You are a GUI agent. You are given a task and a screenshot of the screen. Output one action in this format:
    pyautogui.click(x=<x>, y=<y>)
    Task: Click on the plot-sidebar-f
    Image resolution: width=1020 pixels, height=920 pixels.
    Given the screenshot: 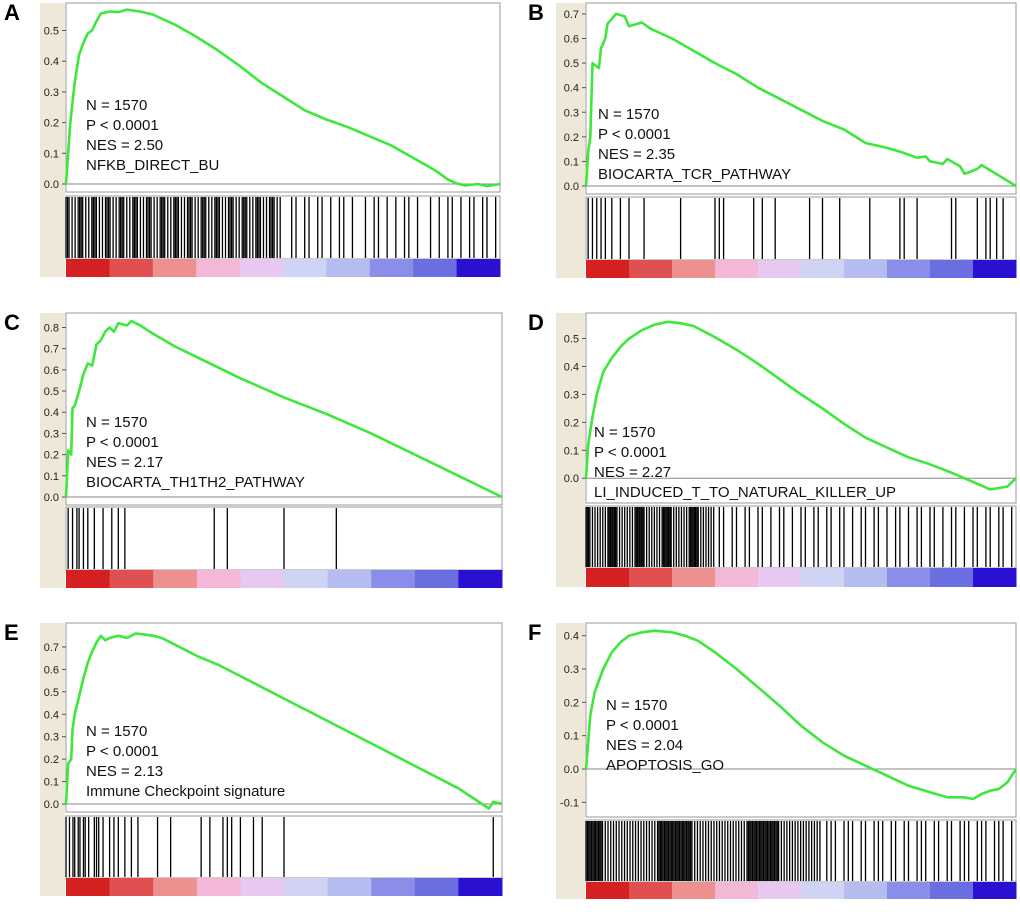 What is the action you would take?
    pyautogui.click(x=570, y=761)
    